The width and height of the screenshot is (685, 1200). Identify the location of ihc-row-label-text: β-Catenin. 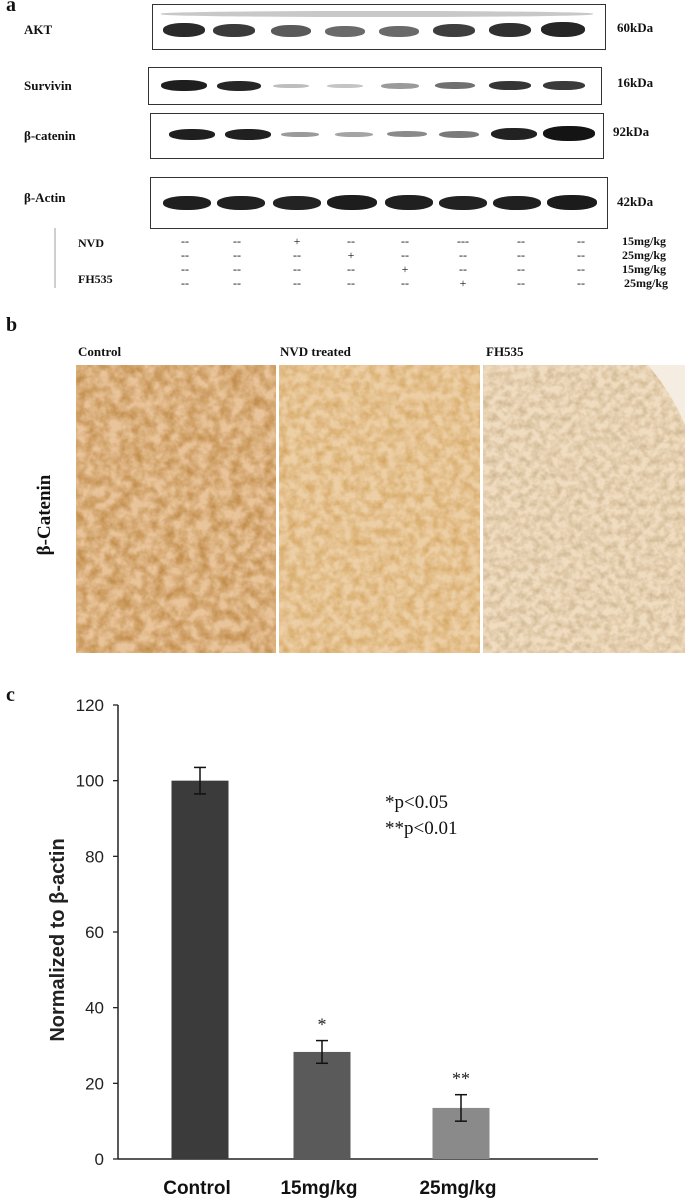
(44, 514).